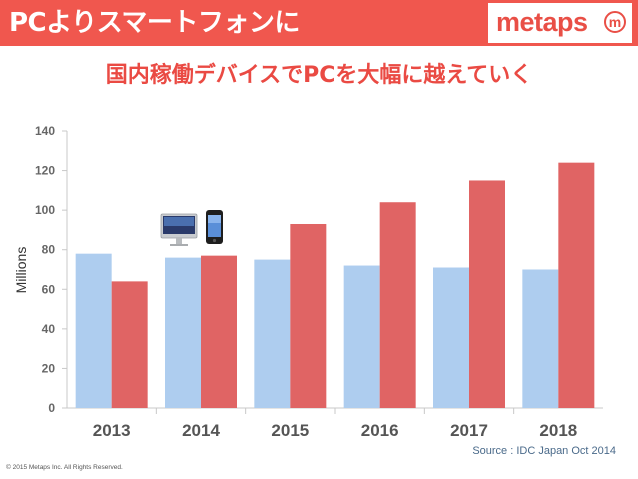 This screenshot has width=638, height=479. What do you see at coordinates (487, 294) in the screenshot?
I see `bar-2017-series2` at bounding box center [487, 294].